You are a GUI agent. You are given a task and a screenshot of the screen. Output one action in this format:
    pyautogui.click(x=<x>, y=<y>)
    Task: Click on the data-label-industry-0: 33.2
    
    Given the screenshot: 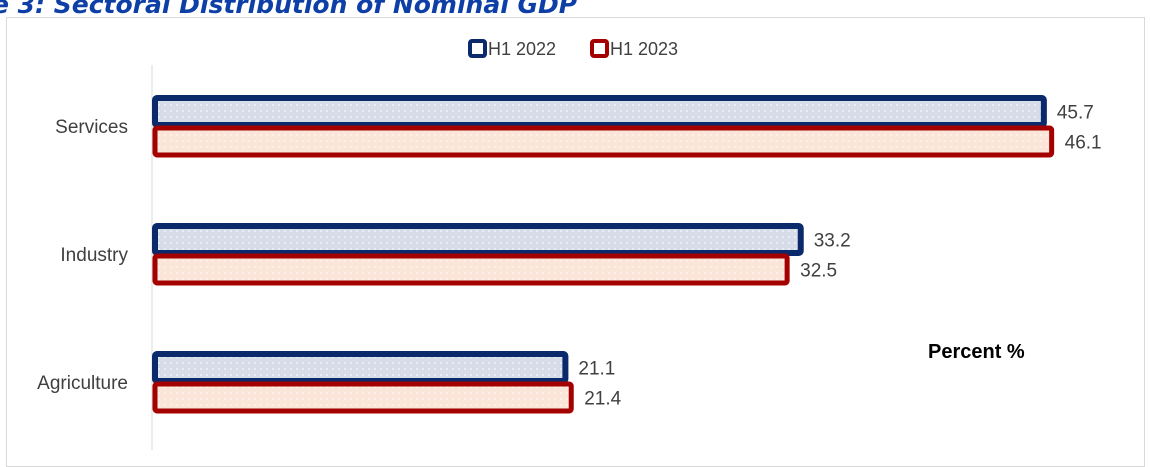 What is the action you would take?
    pyautogui.click(x=832, y=241)
    